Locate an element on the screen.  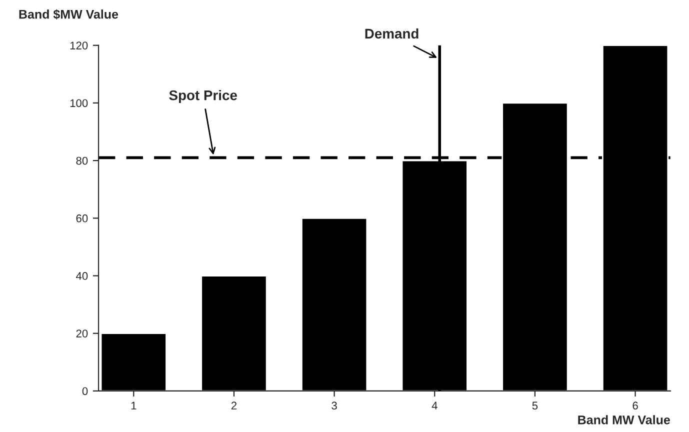
y-tick-label: 80 is located at coordinates (82, 160).